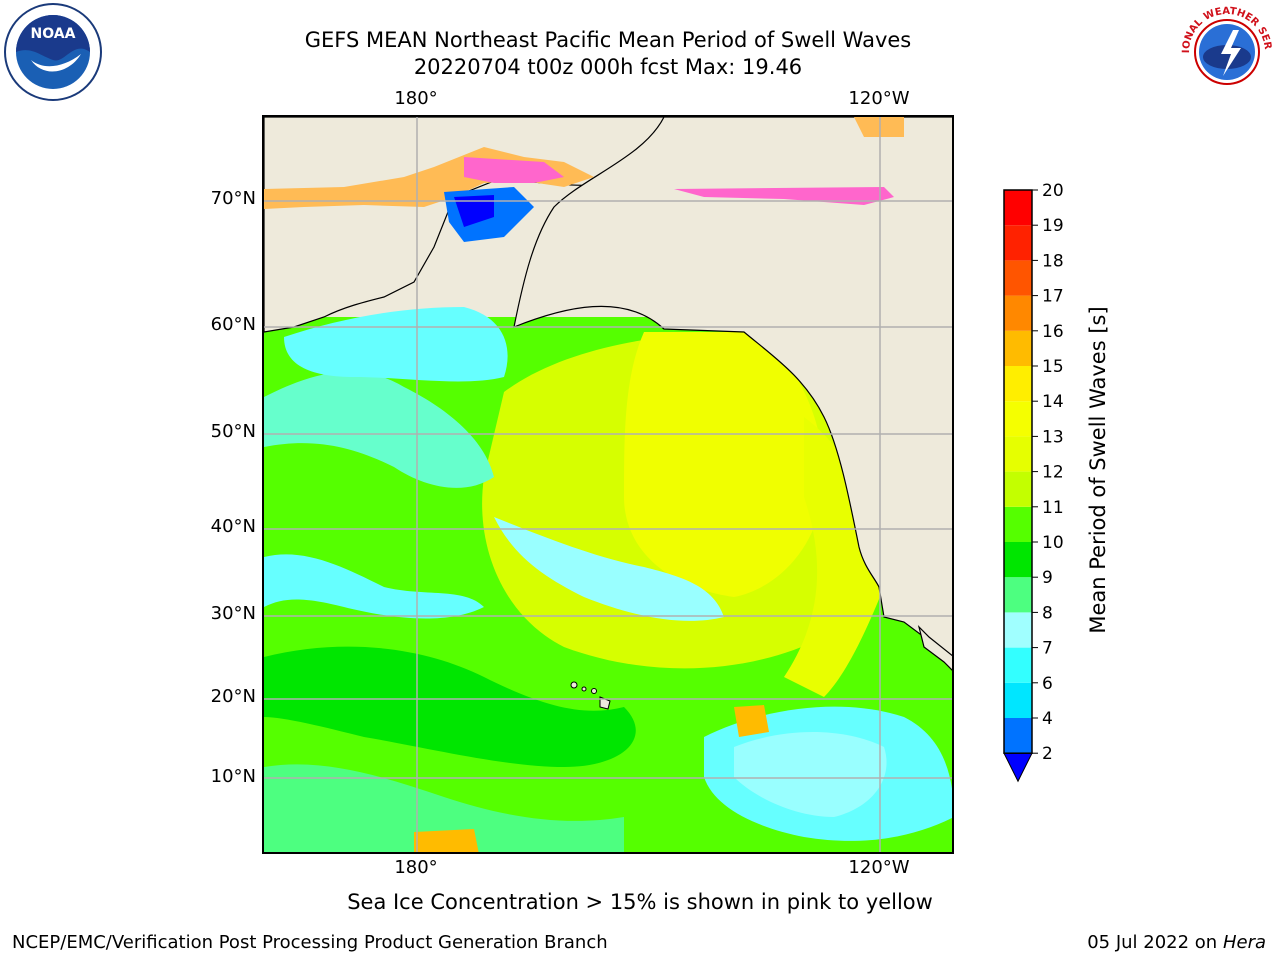 This screenshot has height=960, width=1280. Describe the element at coordinates (474, 211) in the screenshot. I see `swell-area-below-2s` at that location.